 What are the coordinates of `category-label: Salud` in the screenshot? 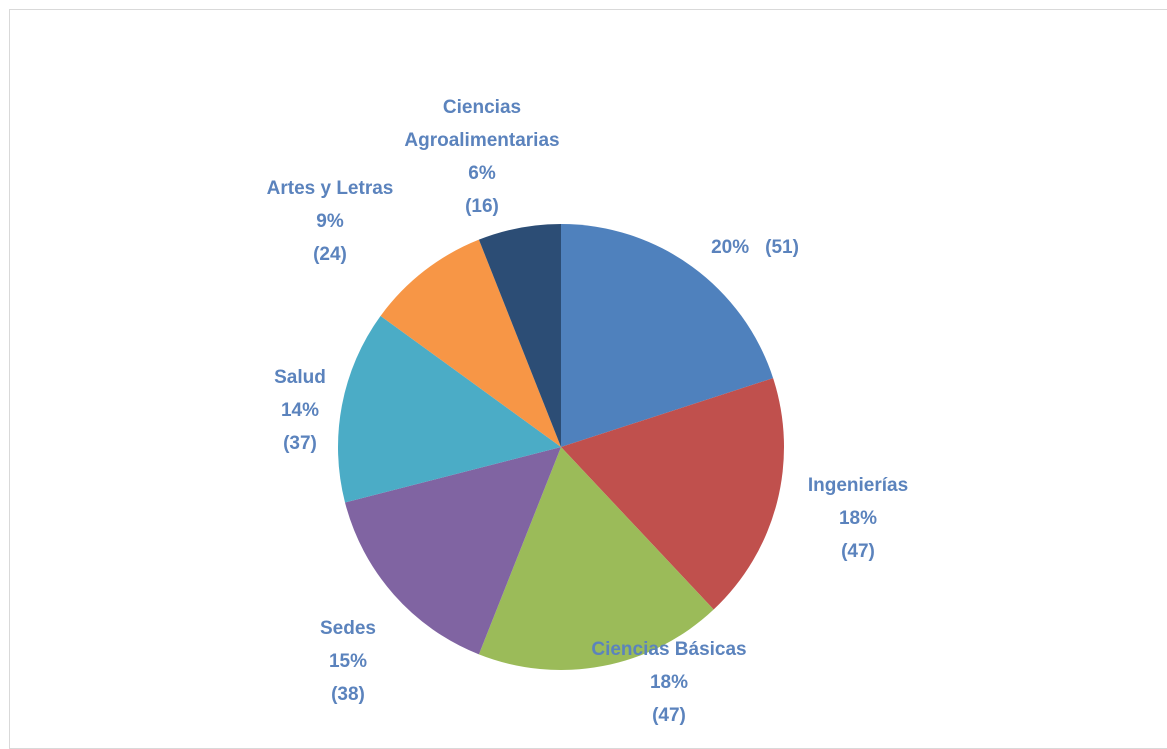 It's located at (300, 377).